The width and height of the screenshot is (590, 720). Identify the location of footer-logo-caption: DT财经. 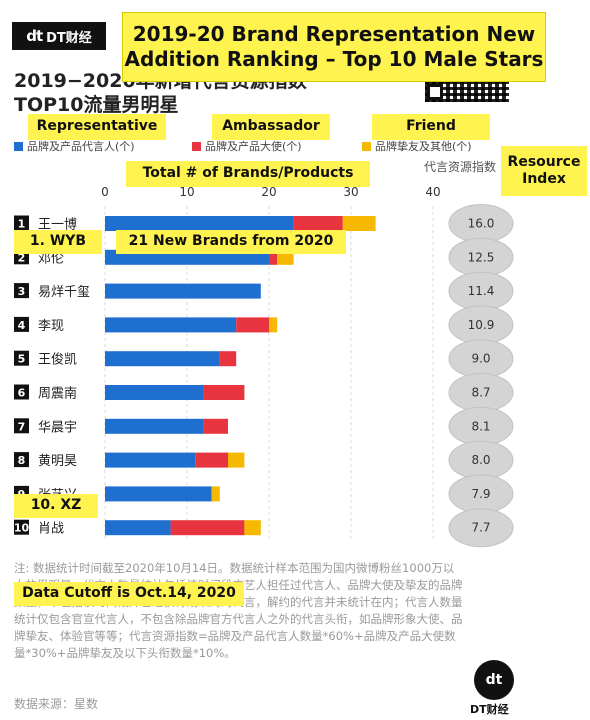
(489, 709).